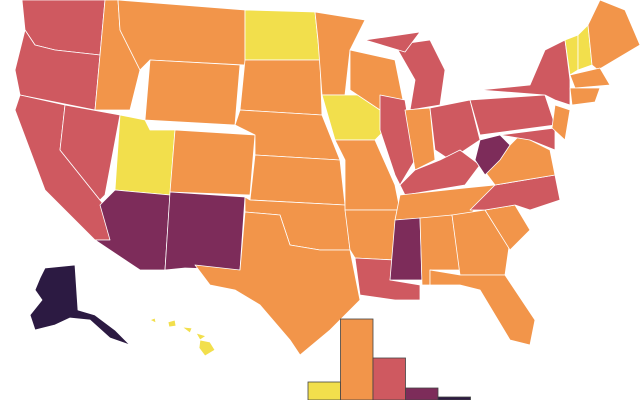  I want to click on histogram-legend, so click(389, 359).